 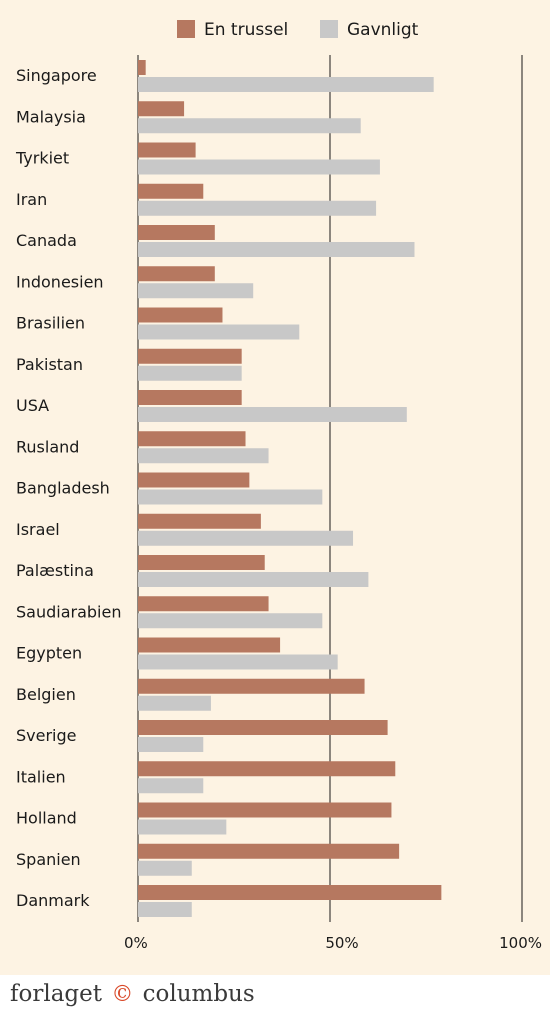 What do you see at coordinates (49, 653) in the screenshot?
I see `category-label: Egypten` at bounding box center [49, 653].